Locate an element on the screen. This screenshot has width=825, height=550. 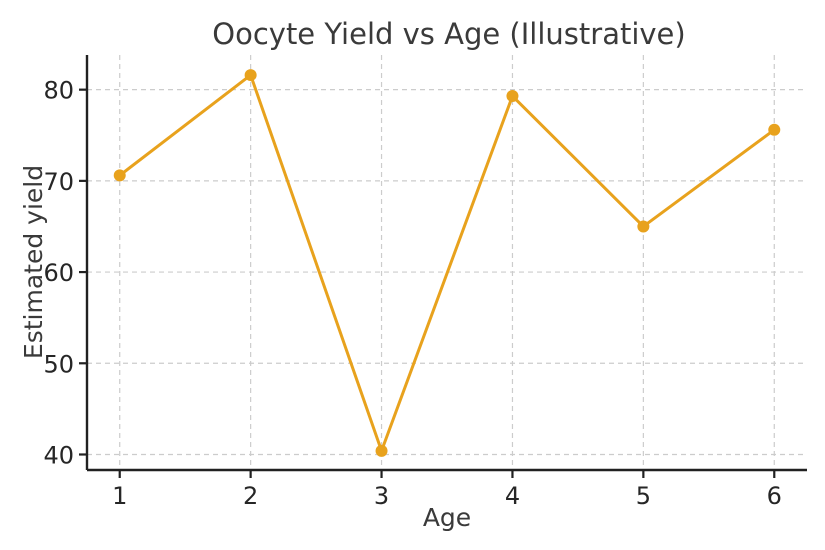
x-tick-label: 5 is located at coordinates (643, 496).